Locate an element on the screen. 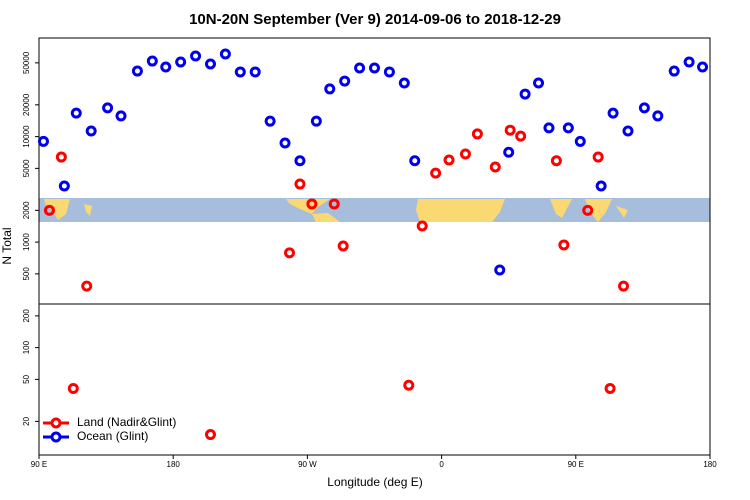 Image resolution: width=750 pixels, height=500 pixels. y-tick-label: 10000 is located at coordinates (26, 136).